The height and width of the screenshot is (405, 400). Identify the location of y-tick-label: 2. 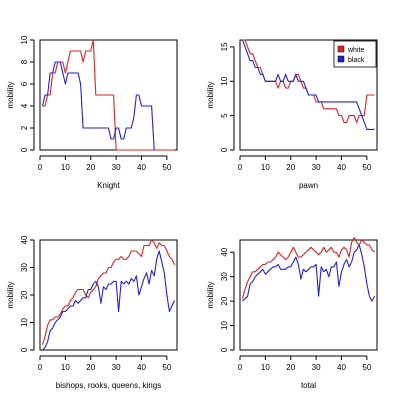
(24, 127).